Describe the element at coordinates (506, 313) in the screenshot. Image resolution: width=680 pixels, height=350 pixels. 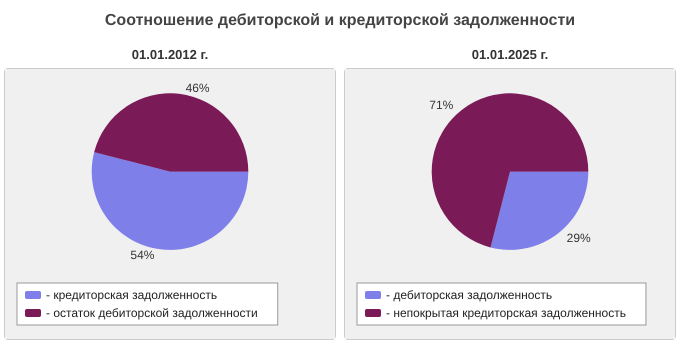
I see `legend-label: - непокрытая кредиторская задолженность` at that location.